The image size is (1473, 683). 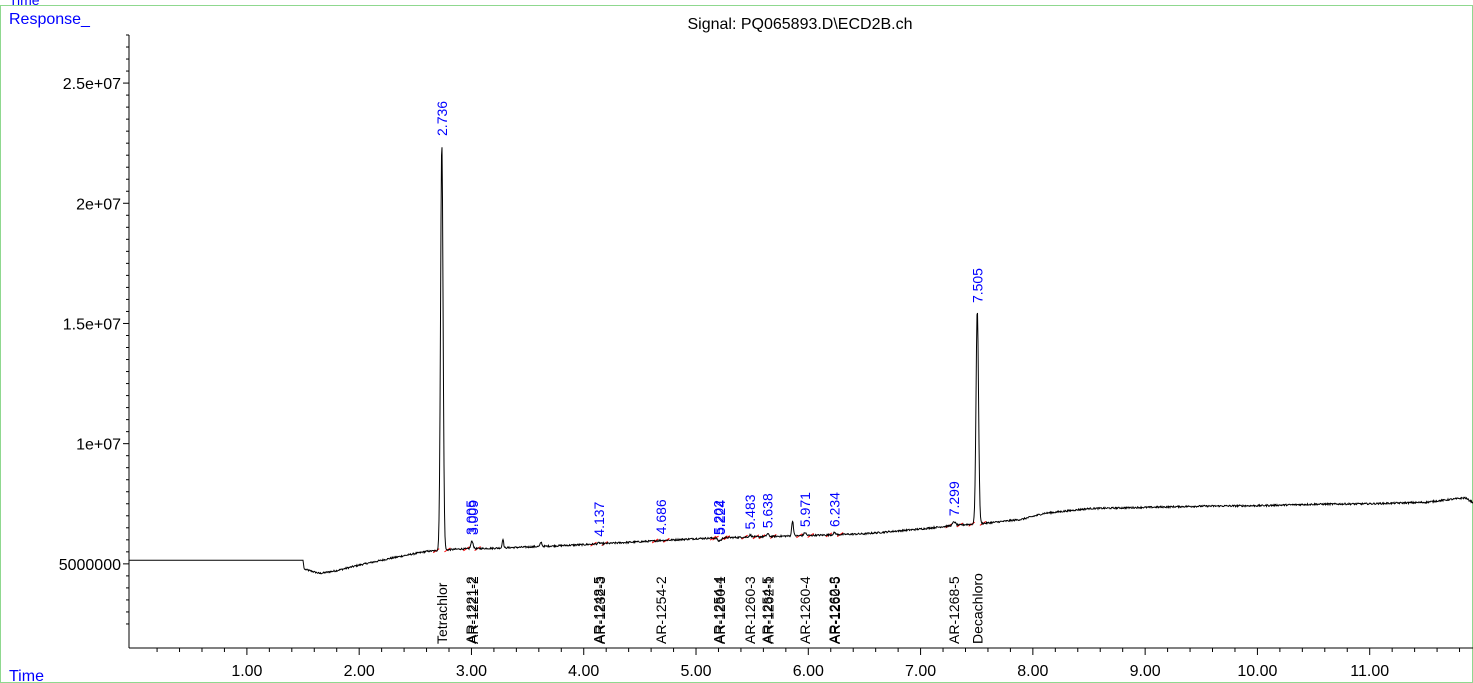 I want to click on compound-label: AR-1260-4, so click(x=805, y=610).